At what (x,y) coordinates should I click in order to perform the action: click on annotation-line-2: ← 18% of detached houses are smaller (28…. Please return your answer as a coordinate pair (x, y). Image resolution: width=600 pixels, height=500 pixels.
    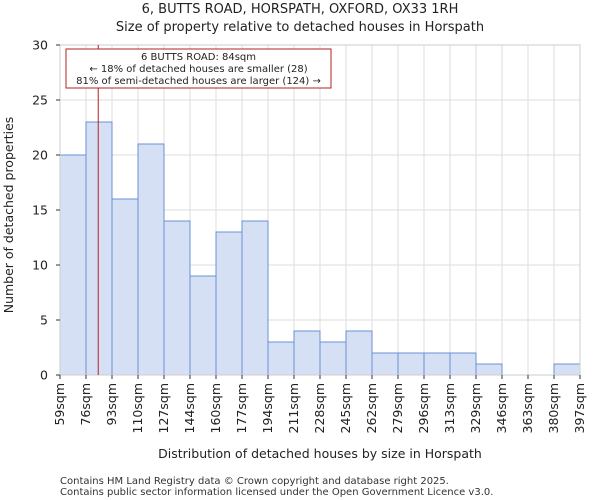
    Looking at the image, I should click on (198, 69).